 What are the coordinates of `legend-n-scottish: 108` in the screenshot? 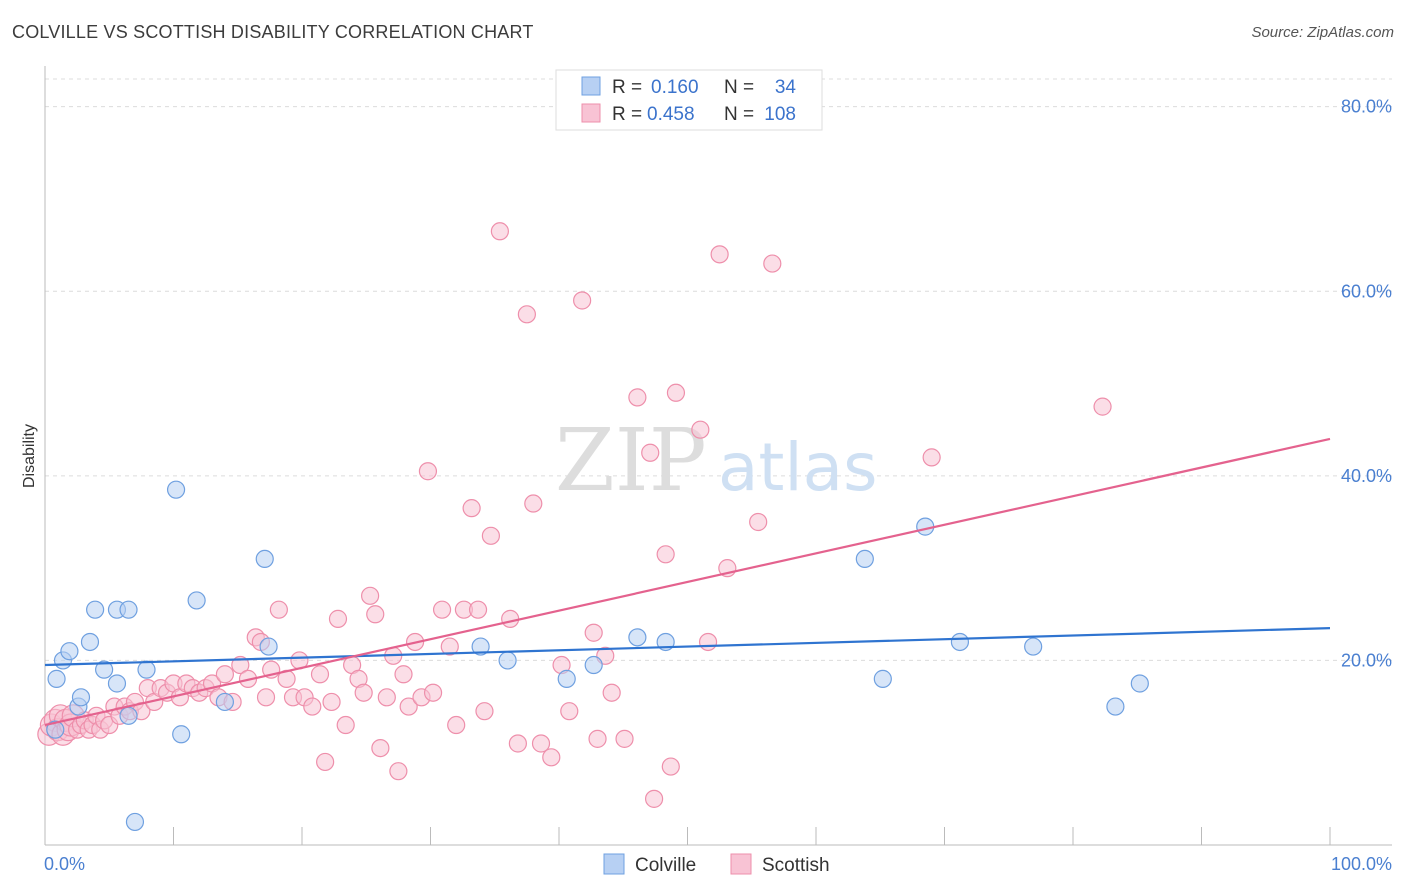 It's located at (780, 114).